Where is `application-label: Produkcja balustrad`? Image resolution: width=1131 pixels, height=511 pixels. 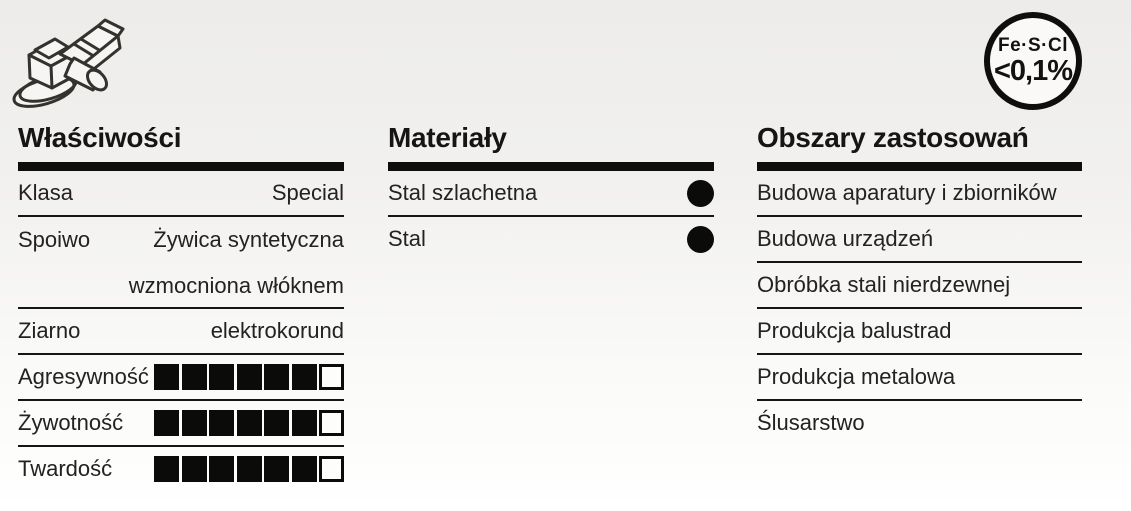 application-label: Produkcja balustrad is located at coordinates (854, 330).